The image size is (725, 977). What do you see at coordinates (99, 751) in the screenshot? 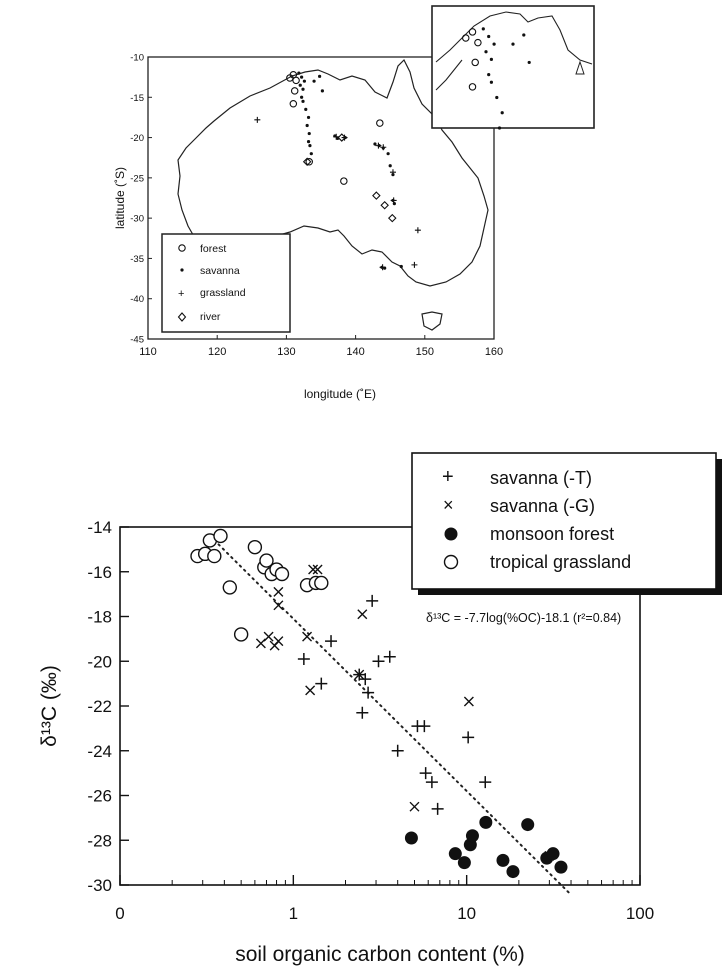
I see `scatter-y-tick-label: -24` at bounding box center [99, 751].